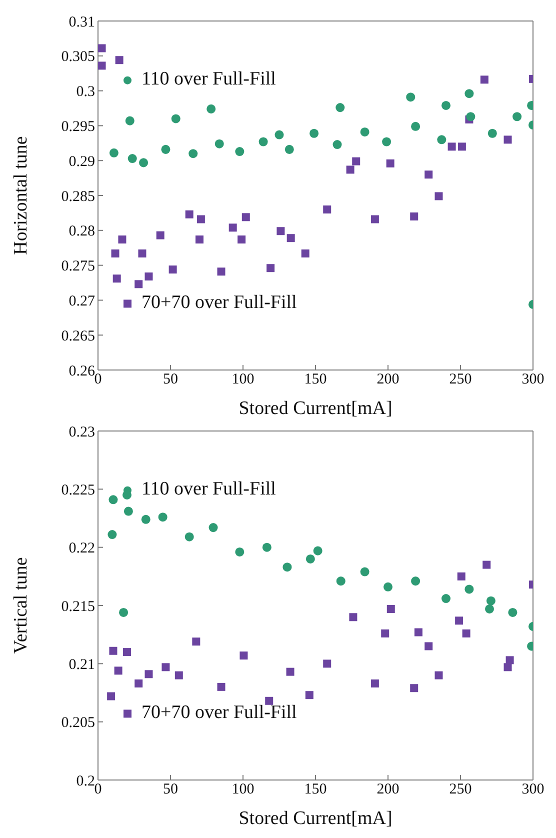  What do you see at coordinates (81, 232) in the screenshot?
I see `y-tick-label: 0.28` at bounding box center [81, 232].